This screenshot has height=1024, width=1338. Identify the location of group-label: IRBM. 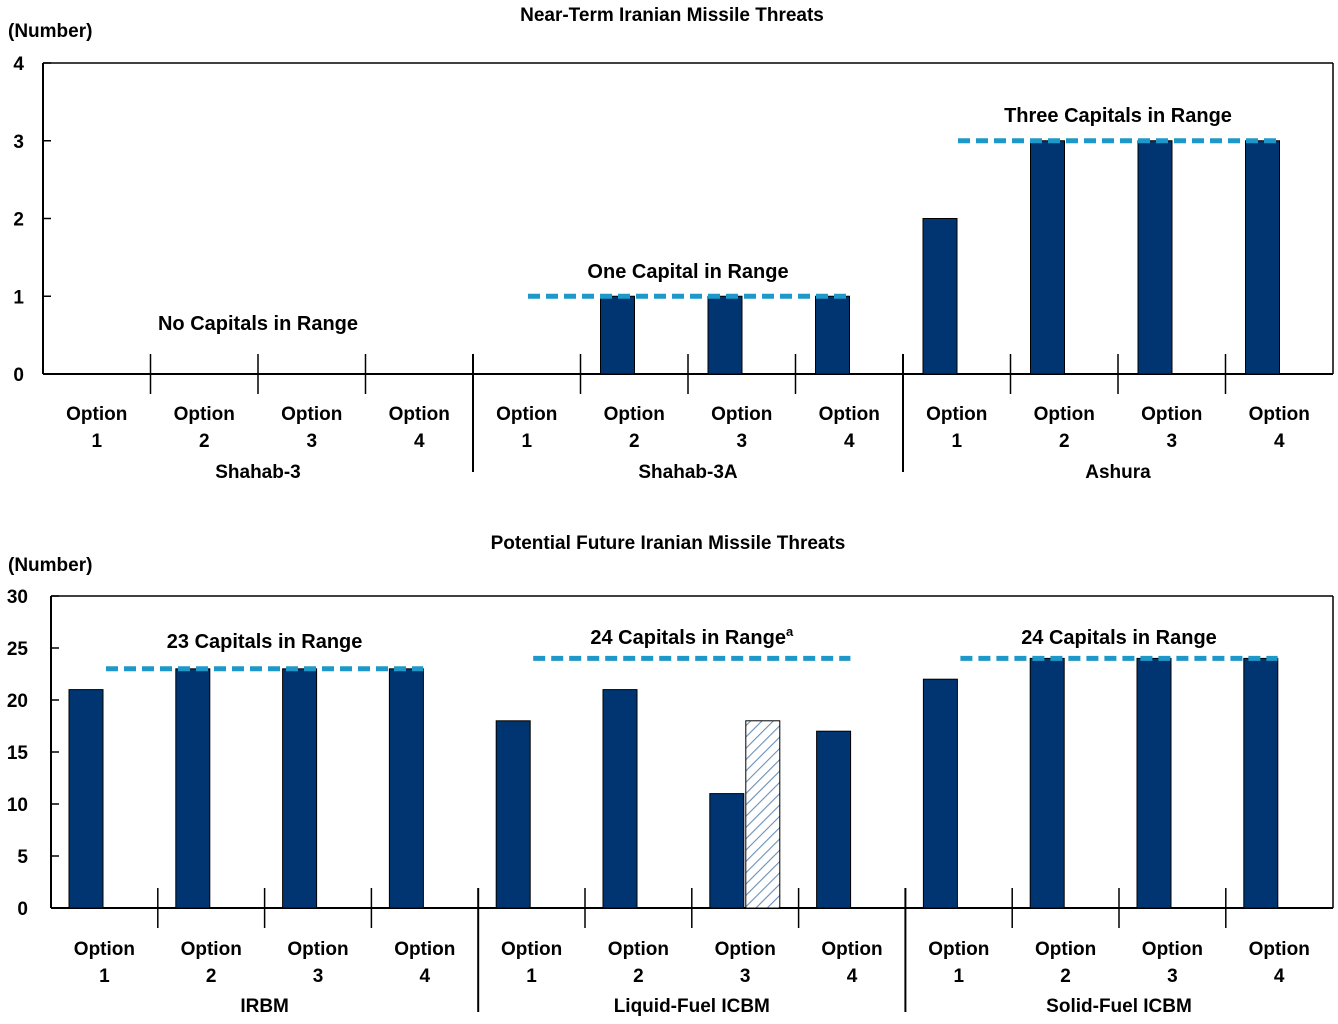
(264, 1006).